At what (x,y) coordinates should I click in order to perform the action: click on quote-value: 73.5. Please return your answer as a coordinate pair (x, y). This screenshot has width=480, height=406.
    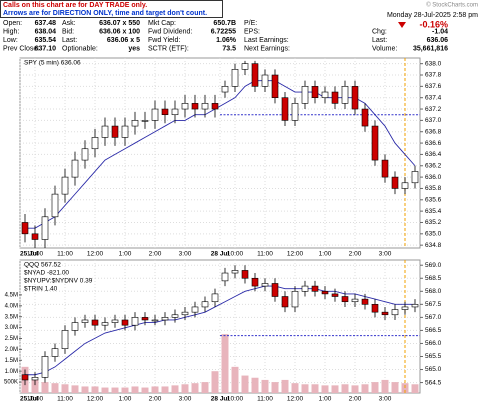
    Looking at the image, I should click on (229, 48).